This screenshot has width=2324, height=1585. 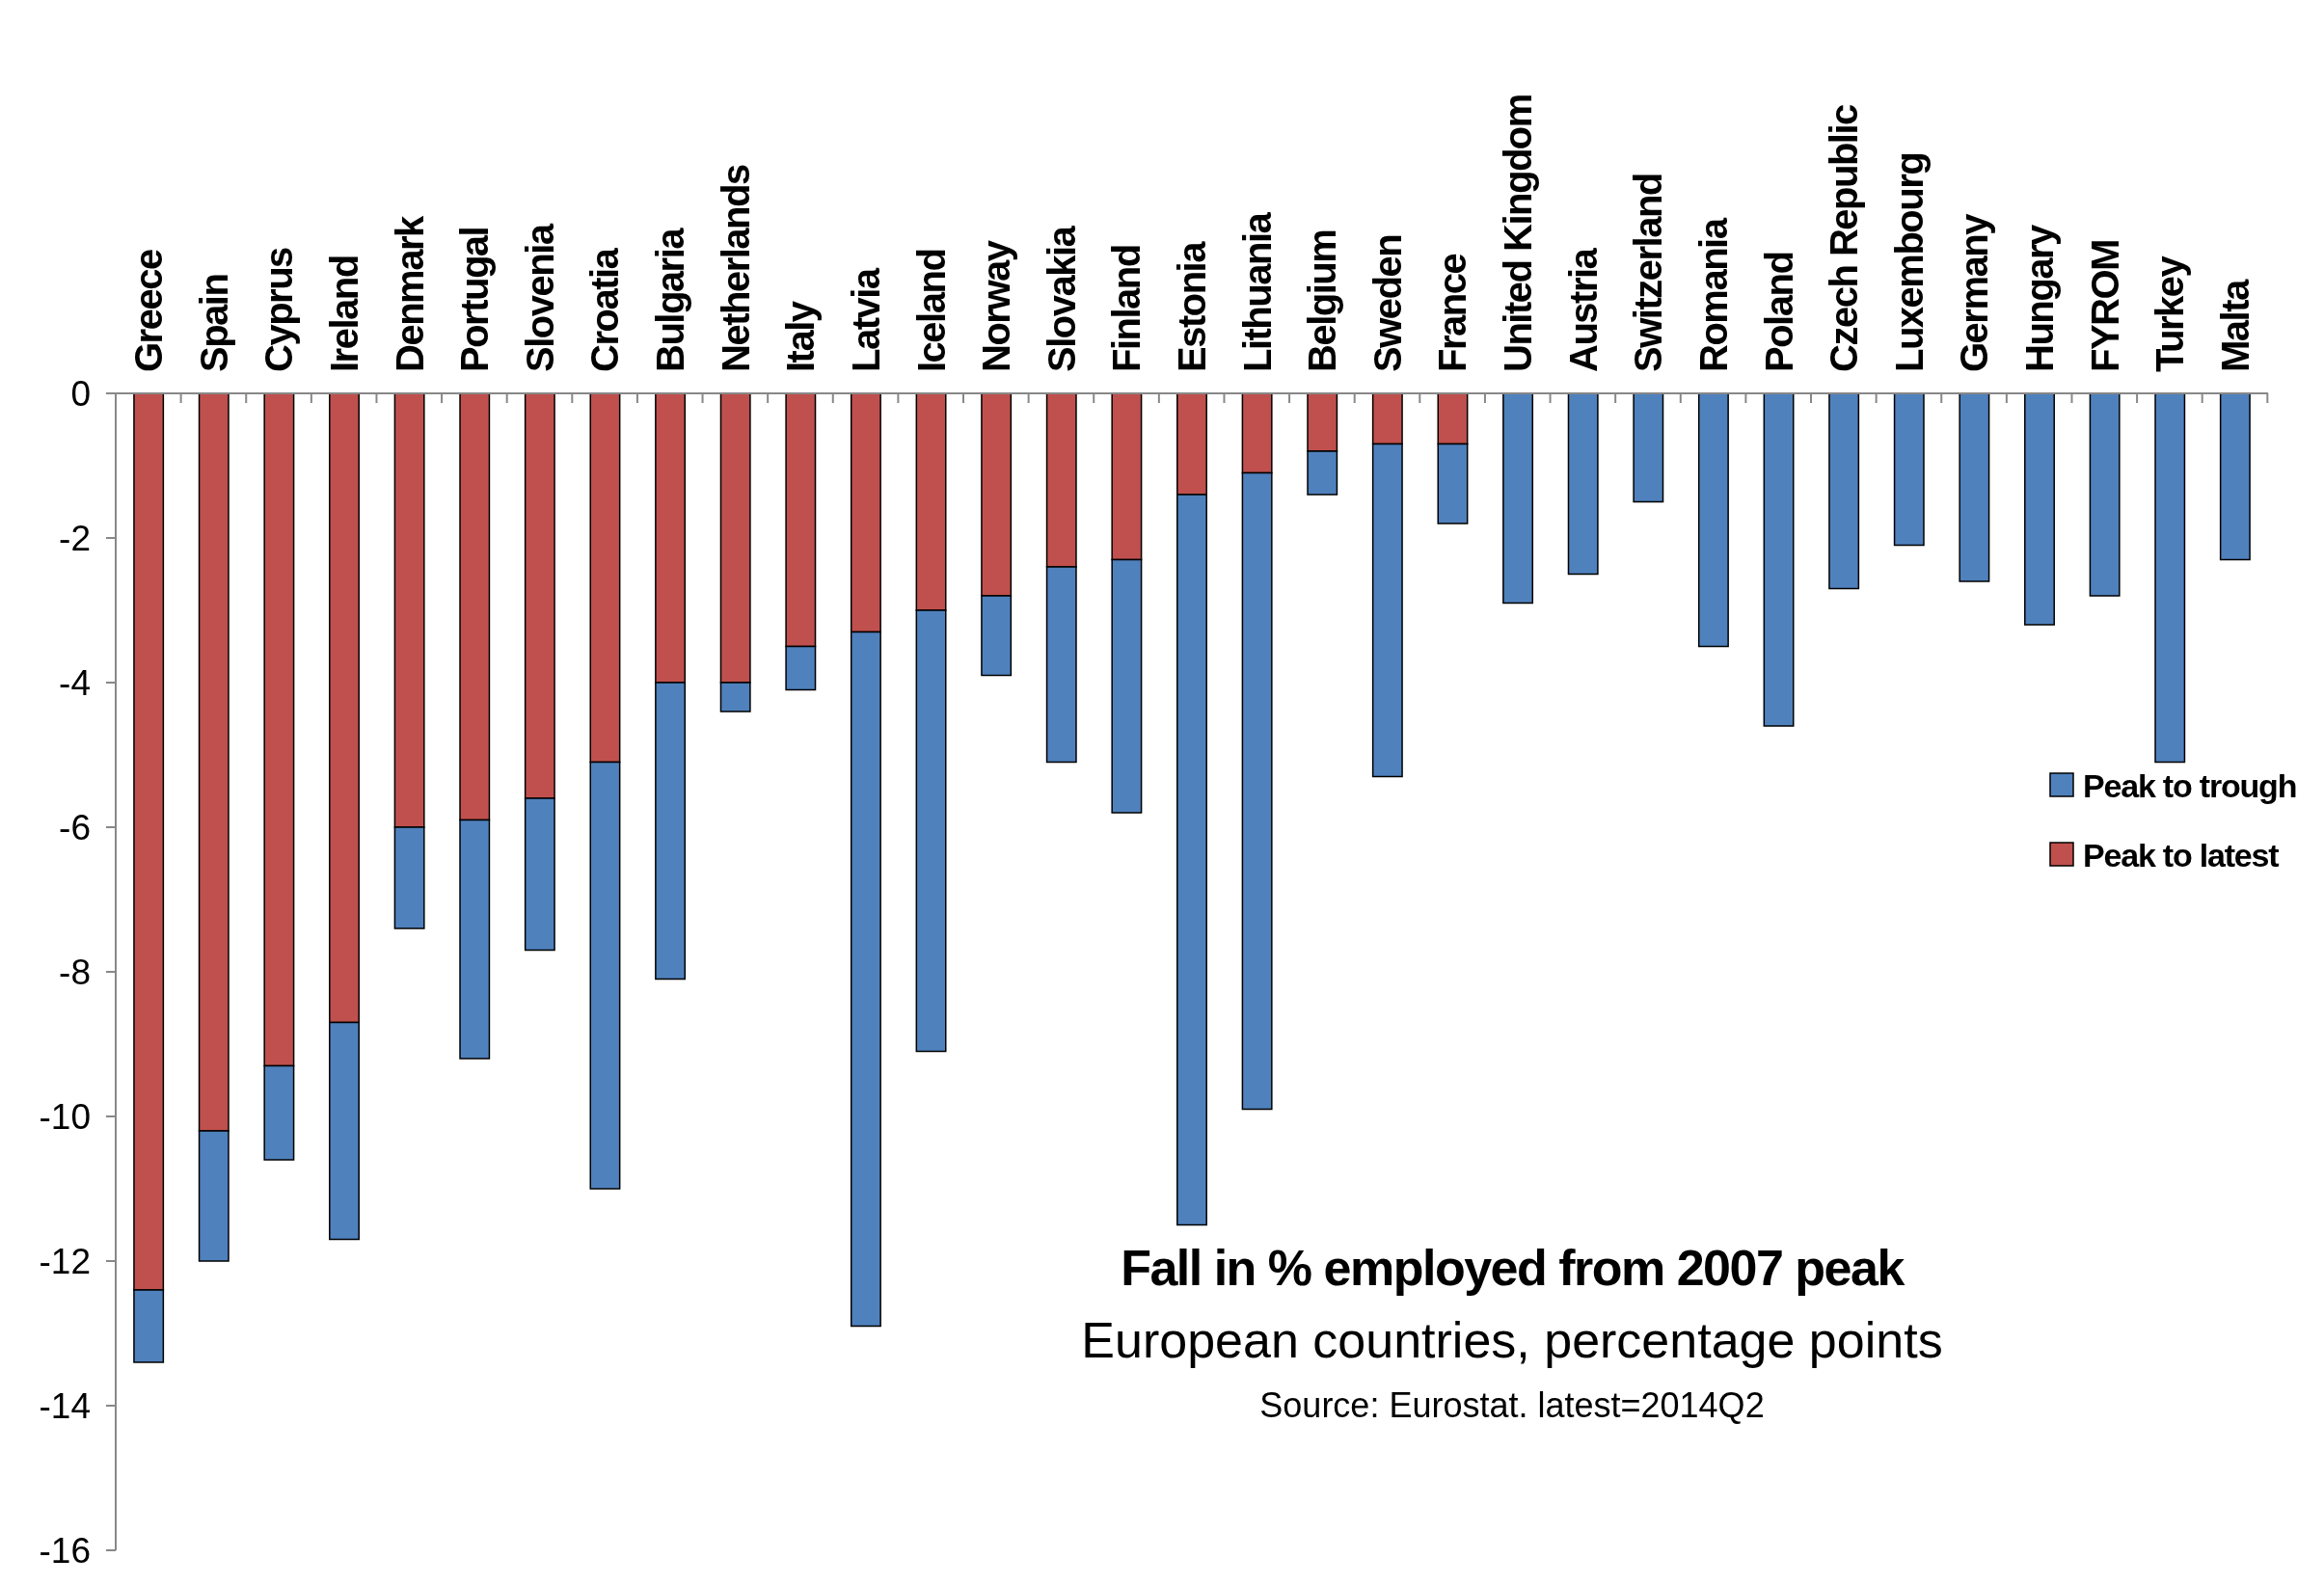 I want to click on x-tick-label: Greece, so click(x=149, y=311).